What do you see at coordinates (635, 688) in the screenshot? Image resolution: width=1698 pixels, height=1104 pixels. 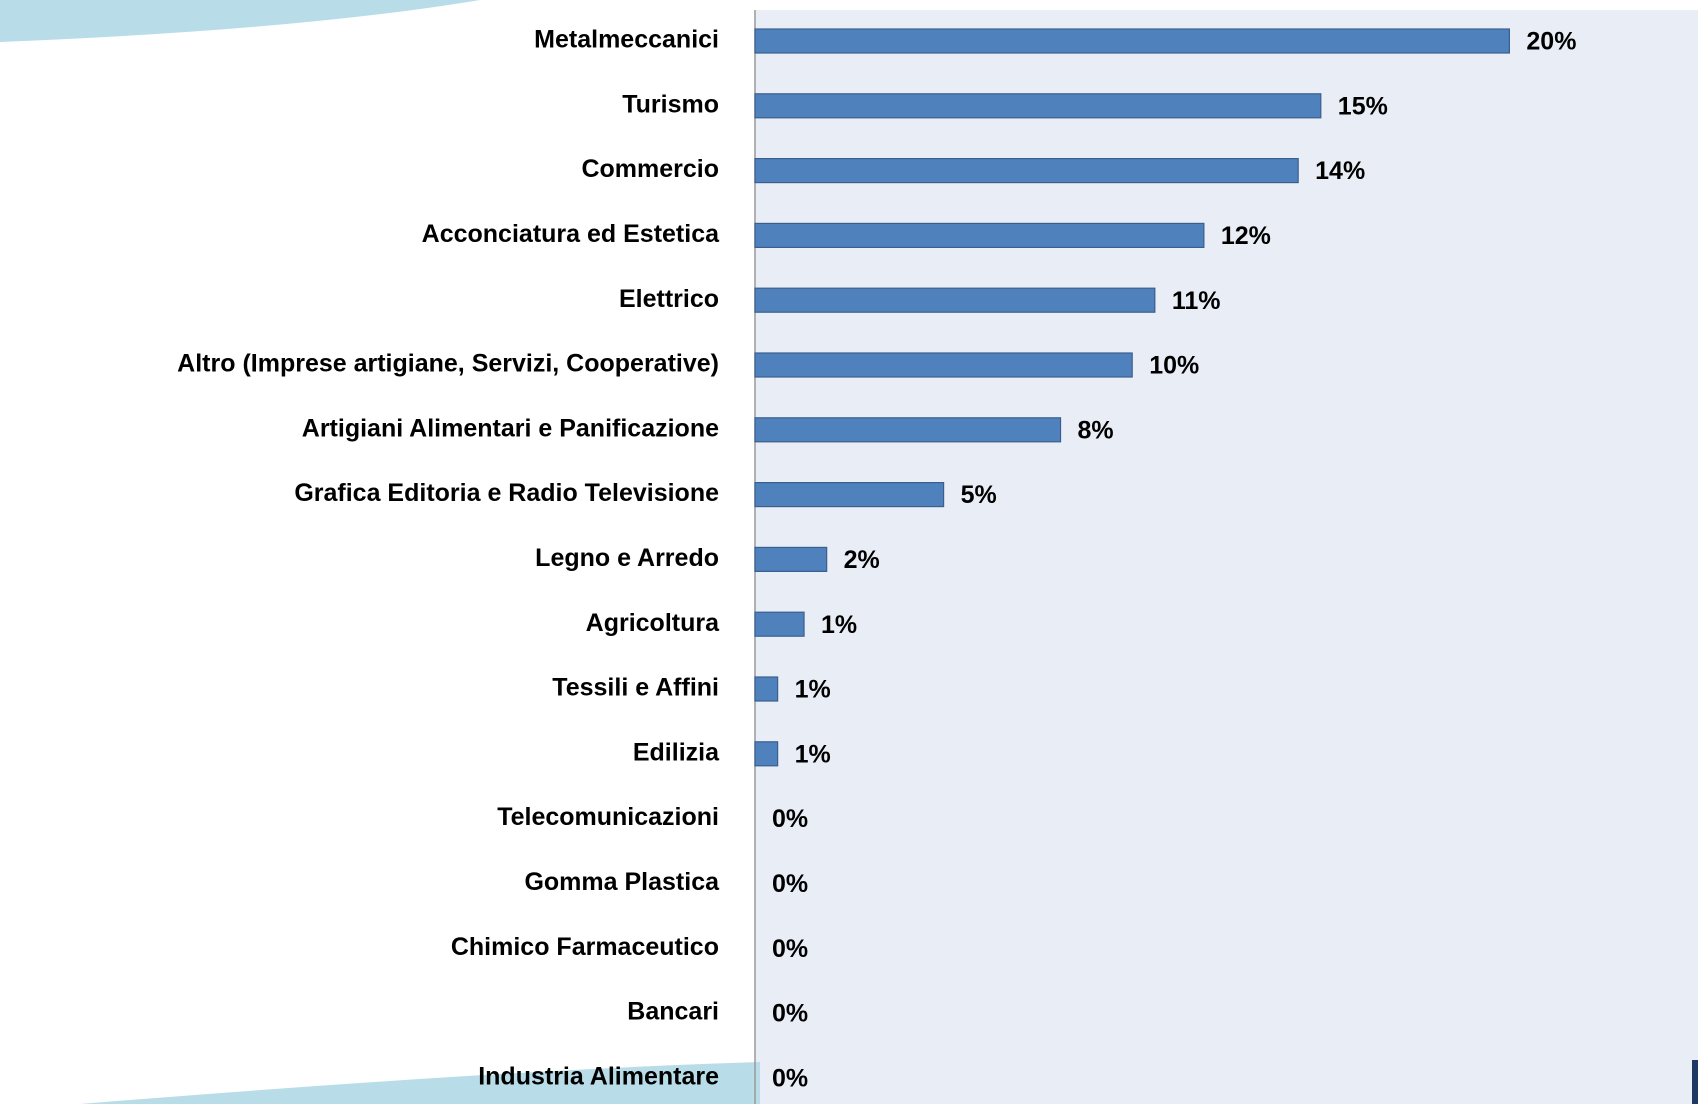 I see `category-label: Tessili e Affini` at bounding box center [635, 688].